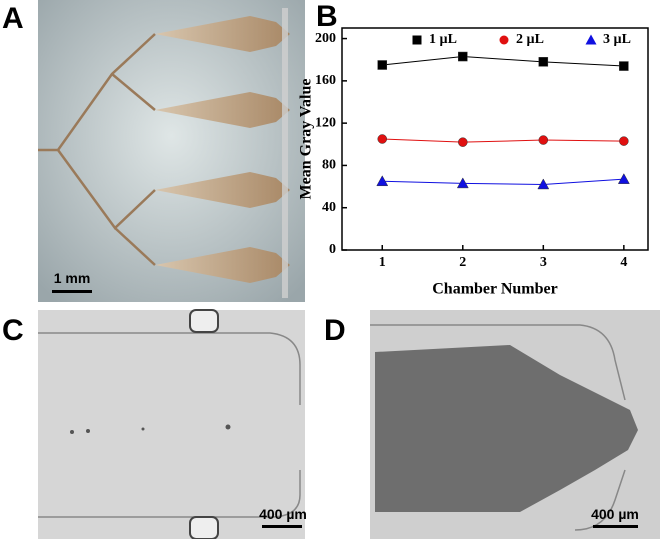 Image resolution: width=660 pixels, height=539 pixels. What do you see at coordinates (530, 39) in the screenshot?
I see `legend-label: 2 µL` at bounding box center [530, 39].